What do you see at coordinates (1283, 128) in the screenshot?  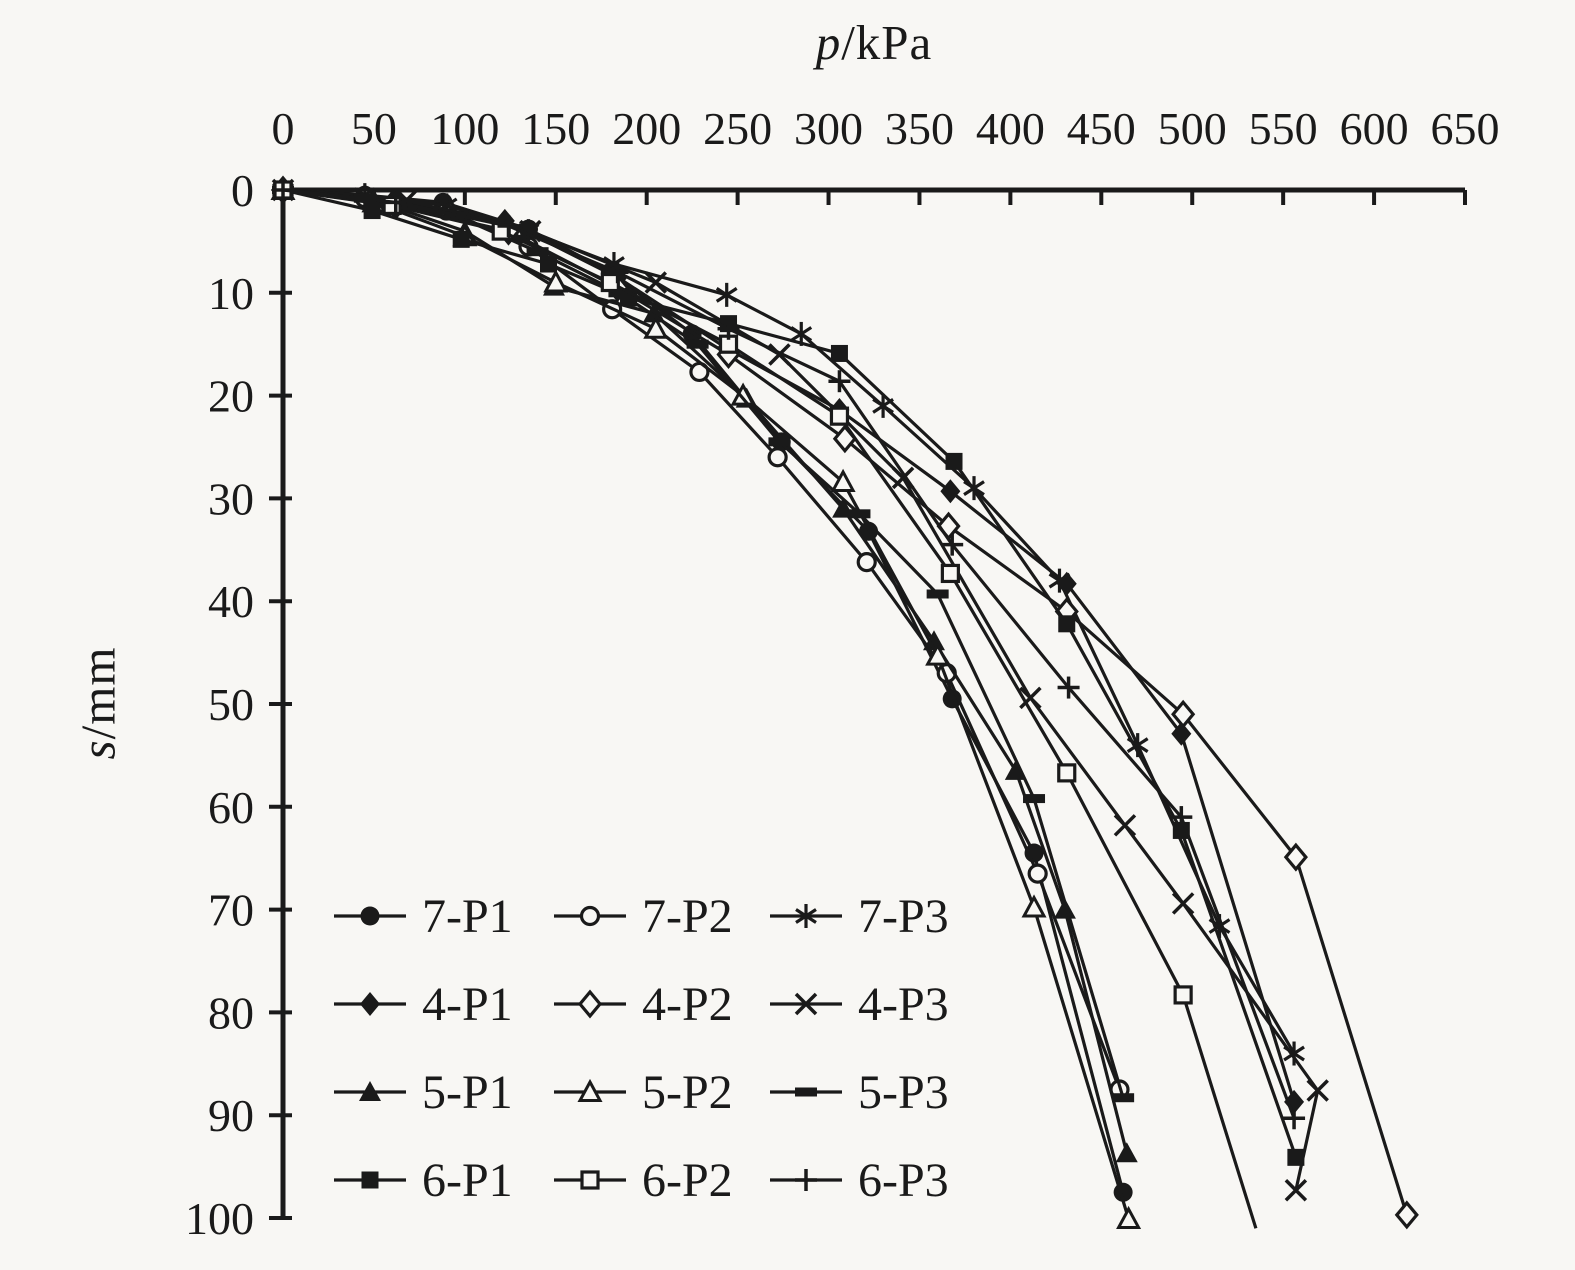 I see `x-tick-label: 550` at bounding box center [1283, 128].